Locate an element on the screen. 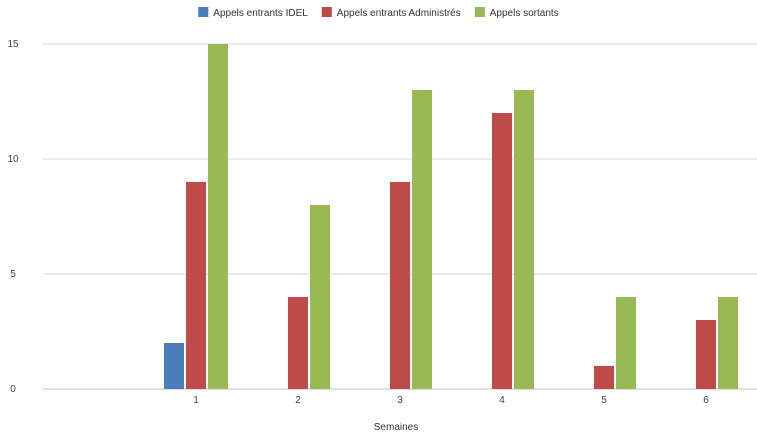 The width and height of the screenshot is (757, 433). x-tick-label: 2 is located at coordinates (298, 400).